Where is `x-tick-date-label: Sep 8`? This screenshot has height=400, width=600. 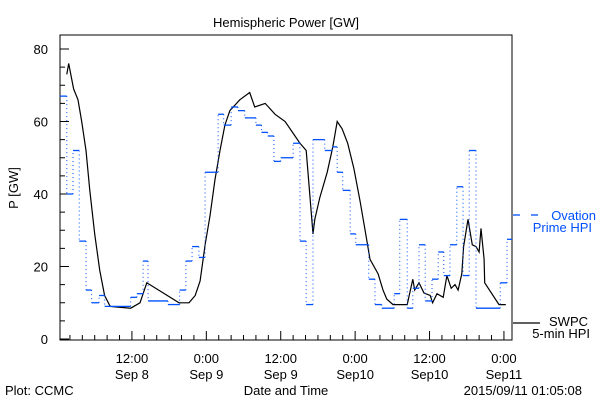 x-tick-date-label: Sep 8 is located at coordinates (132, 374).